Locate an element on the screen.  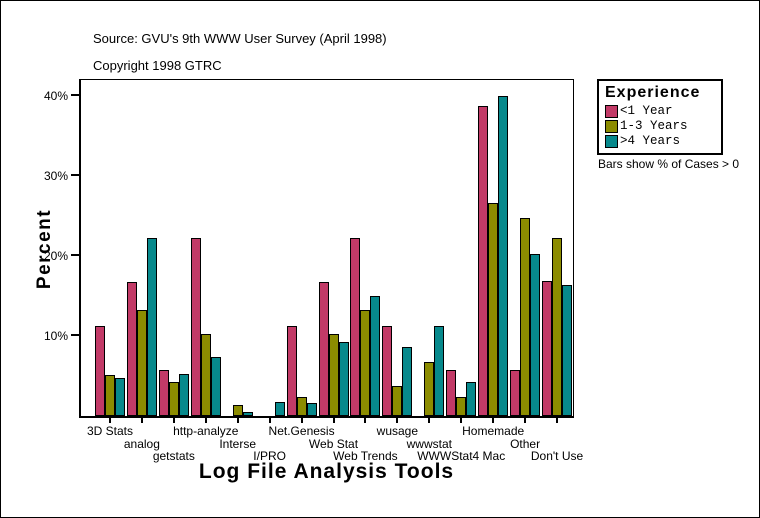
y-tick-label: 10% is located at coordinates (55, 336).